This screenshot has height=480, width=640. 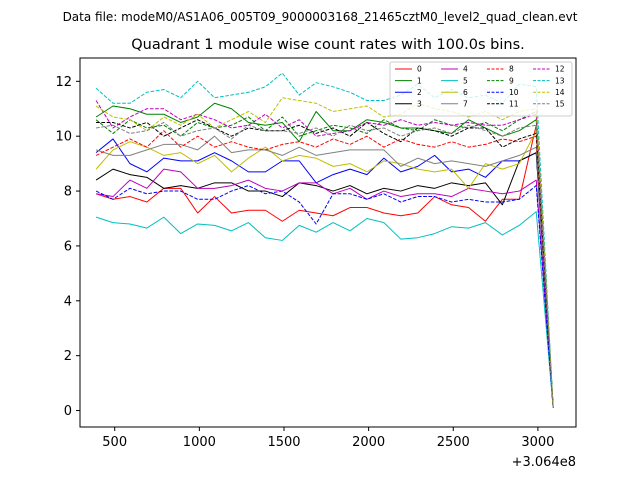 I want to click on legend-label-13: 13, so click(x=560, y=80).